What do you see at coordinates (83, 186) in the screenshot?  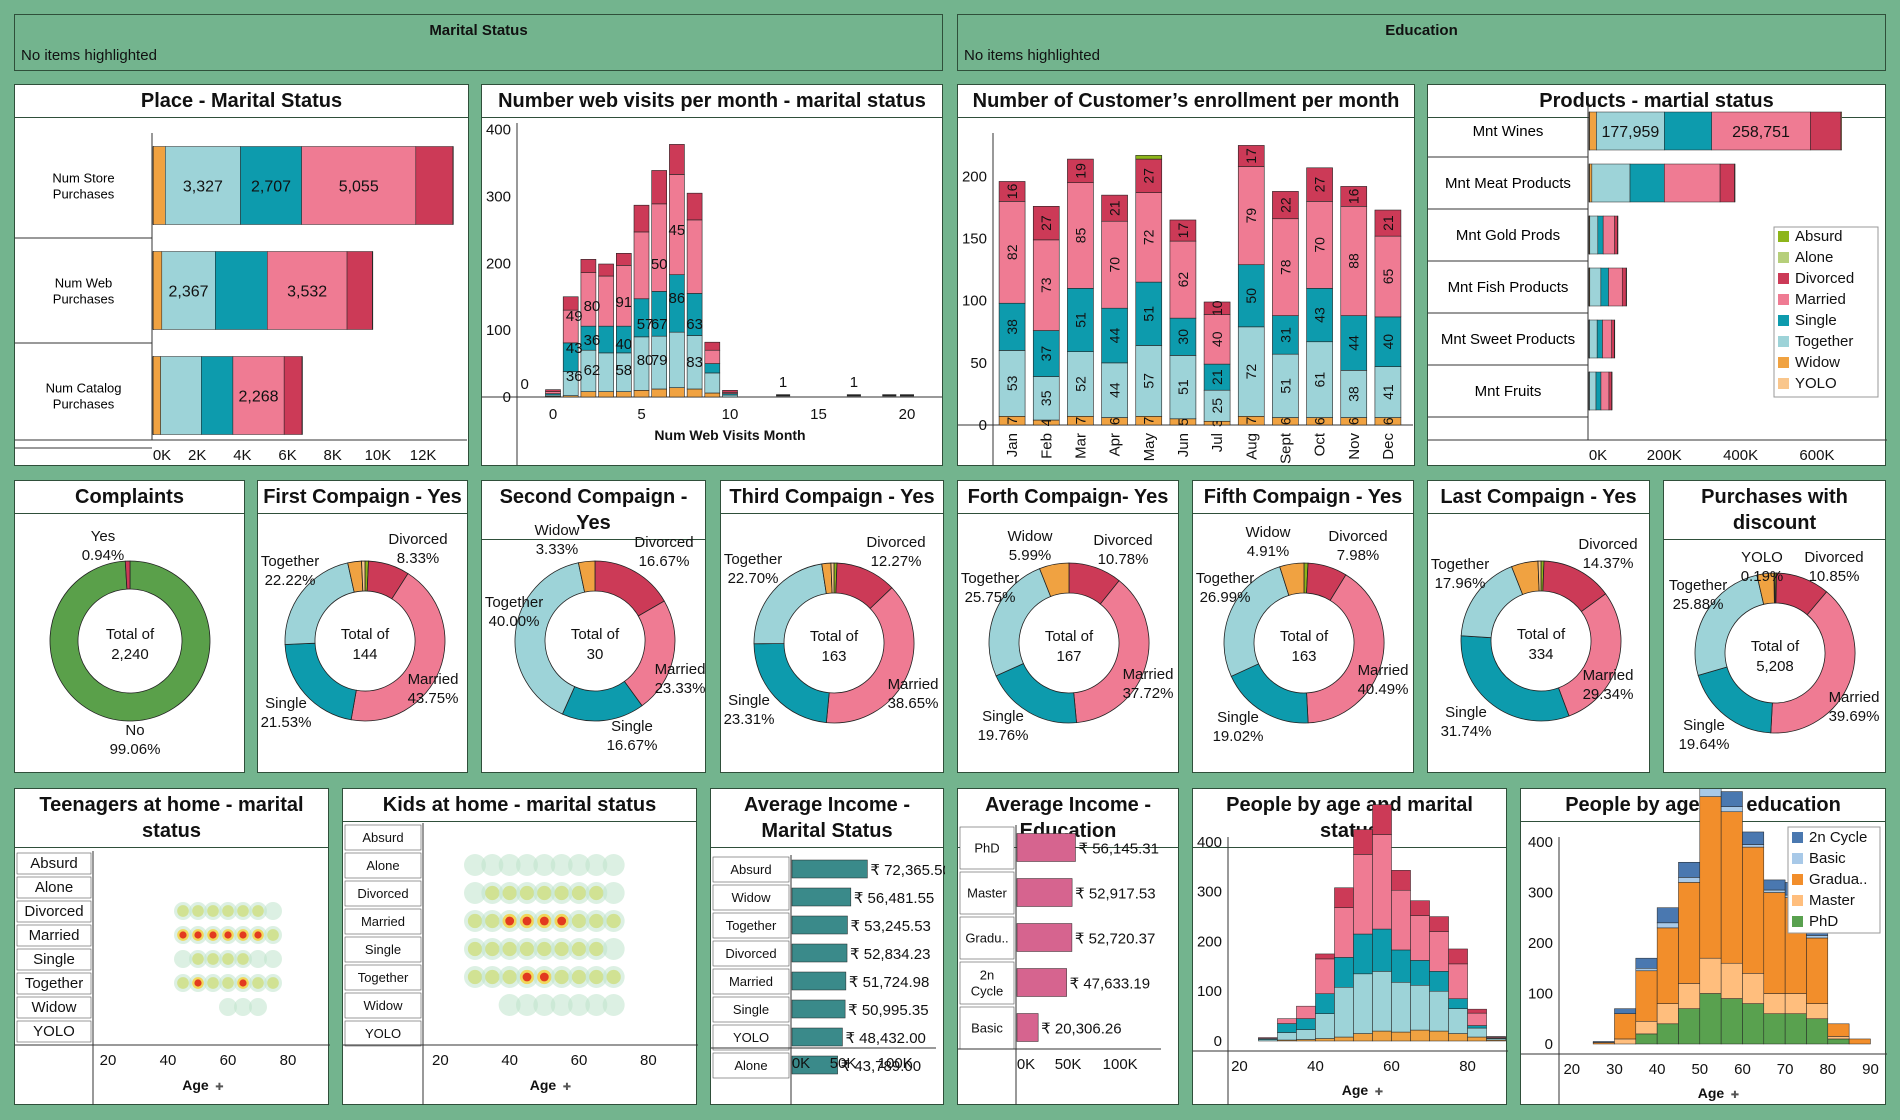 I see `category-label: Num Store Purchases` at bounding box center [83, 186].